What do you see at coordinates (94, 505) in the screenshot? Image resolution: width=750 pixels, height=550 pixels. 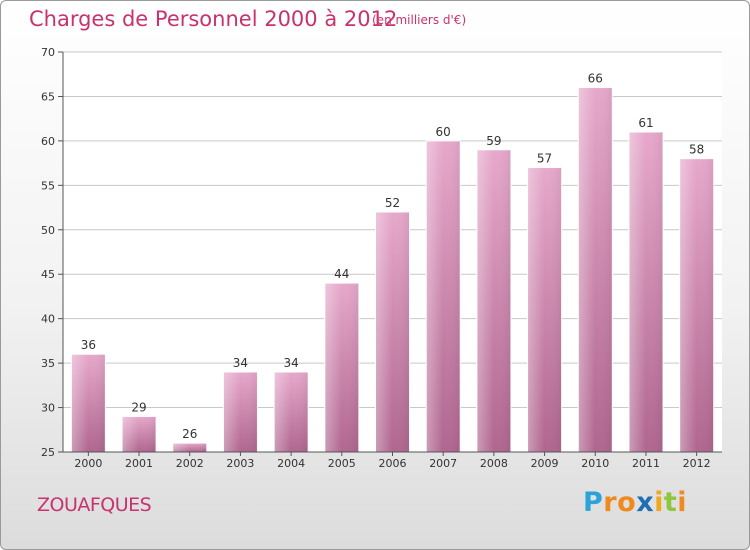 I see `location-name: ZOUAFQUES` at bounding box center [94, 505].